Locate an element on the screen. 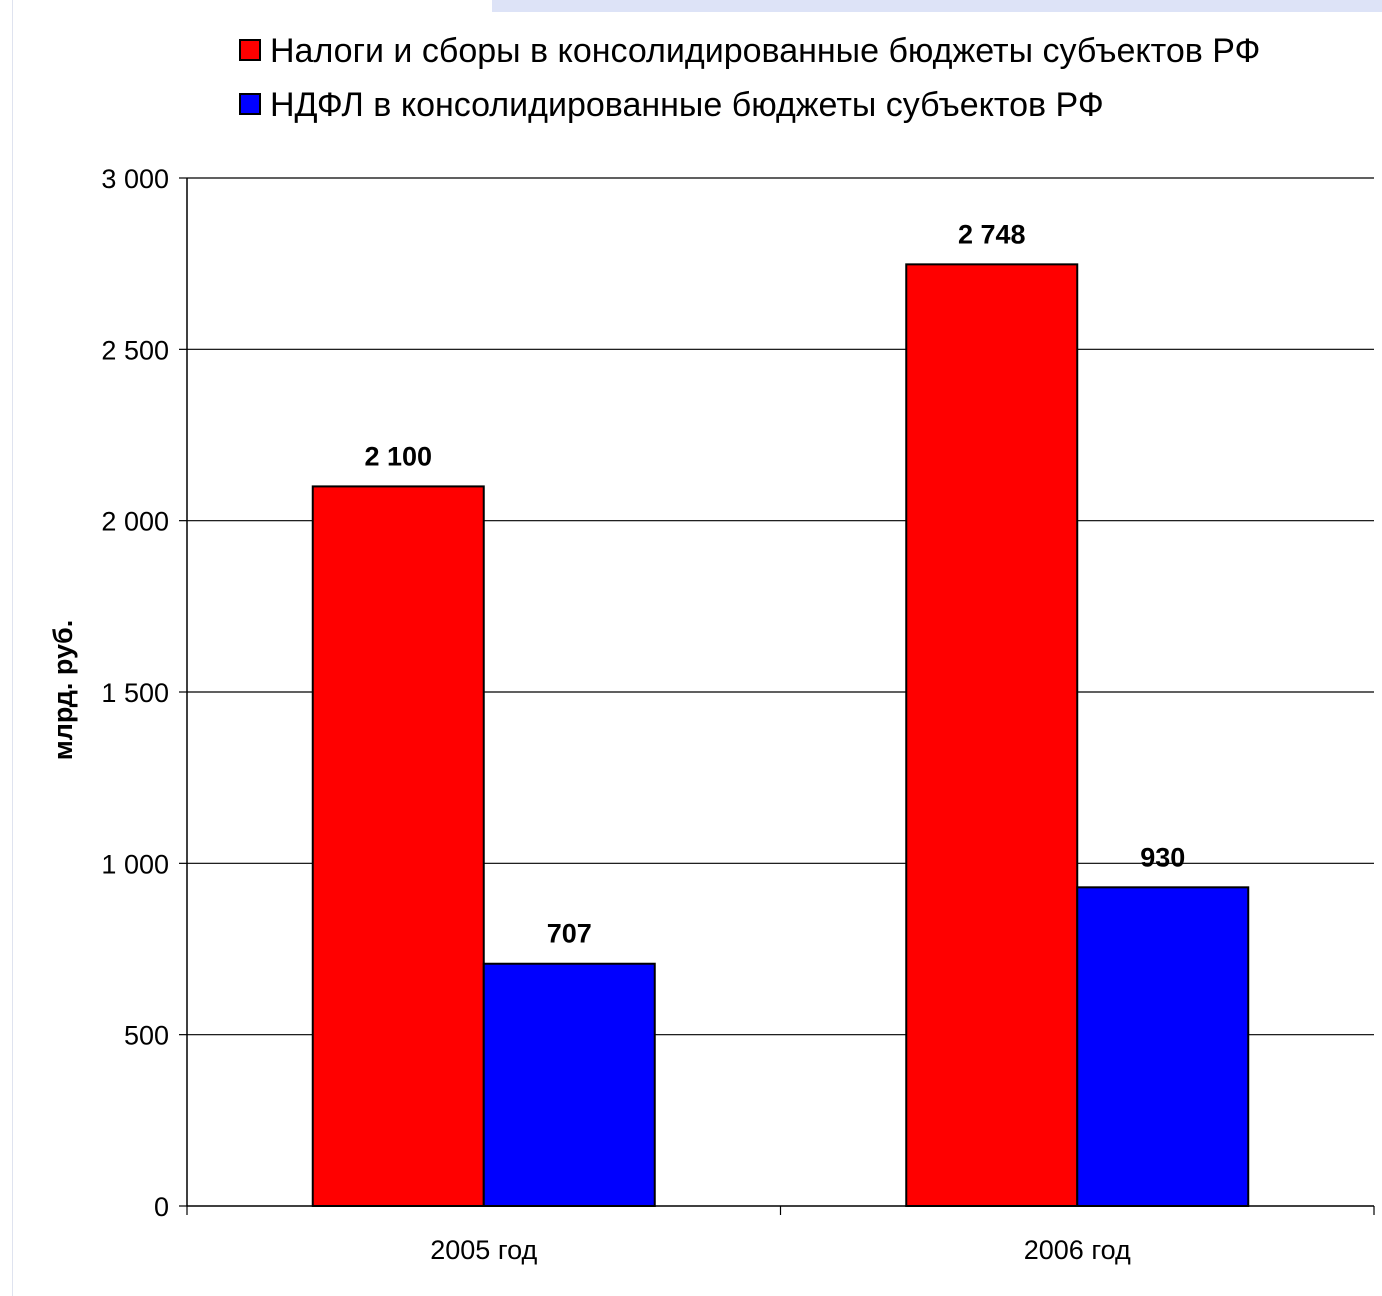  y-tick-label: 1 500 is located at coordinates (135, 693).